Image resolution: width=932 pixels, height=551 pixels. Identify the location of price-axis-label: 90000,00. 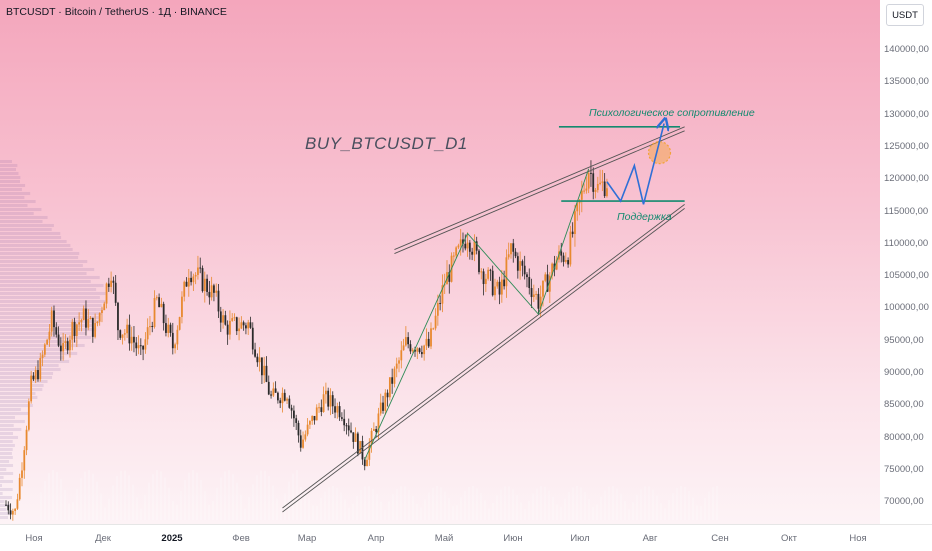
(904, 372).